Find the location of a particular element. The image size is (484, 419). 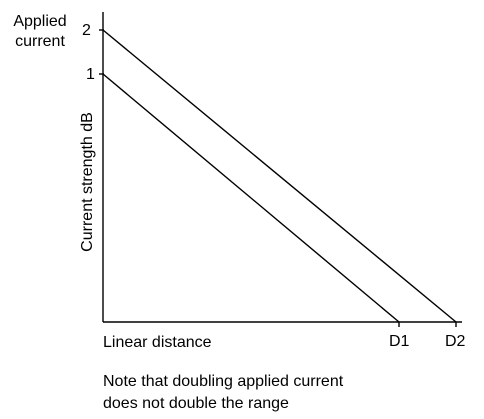

y-tick-1: 1 is located at coordinates (90, 74).